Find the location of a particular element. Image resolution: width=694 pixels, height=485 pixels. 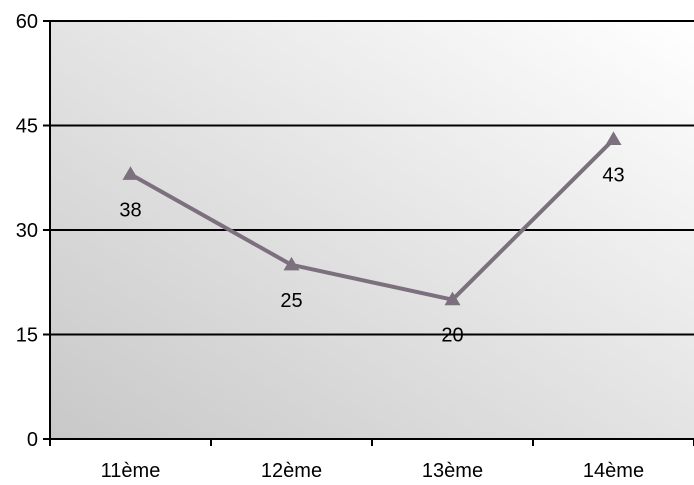

data-label: 38 is located at coordinates (130, 210).